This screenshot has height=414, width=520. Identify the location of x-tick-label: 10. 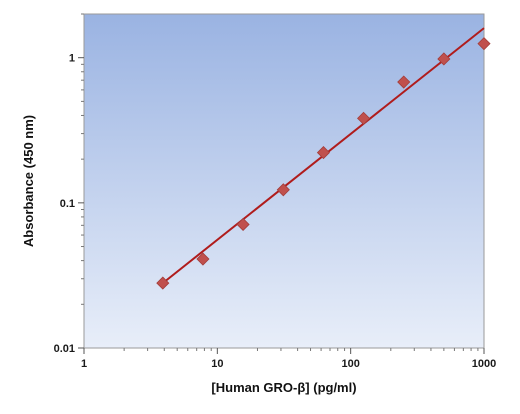
(217, 364).